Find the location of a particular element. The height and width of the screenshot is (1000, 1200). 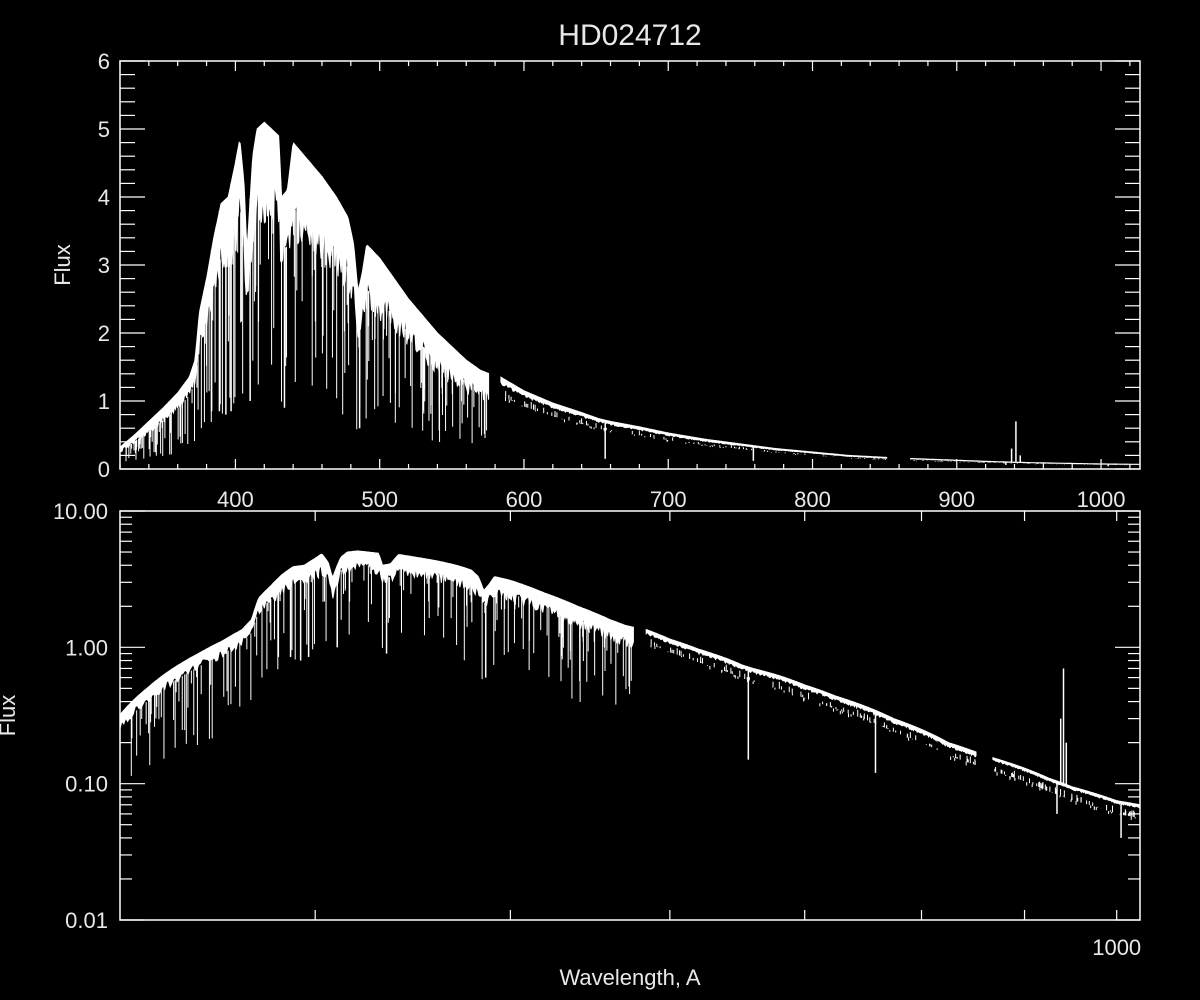

y-tick-label: 3 is located at coordinates (104, 265).